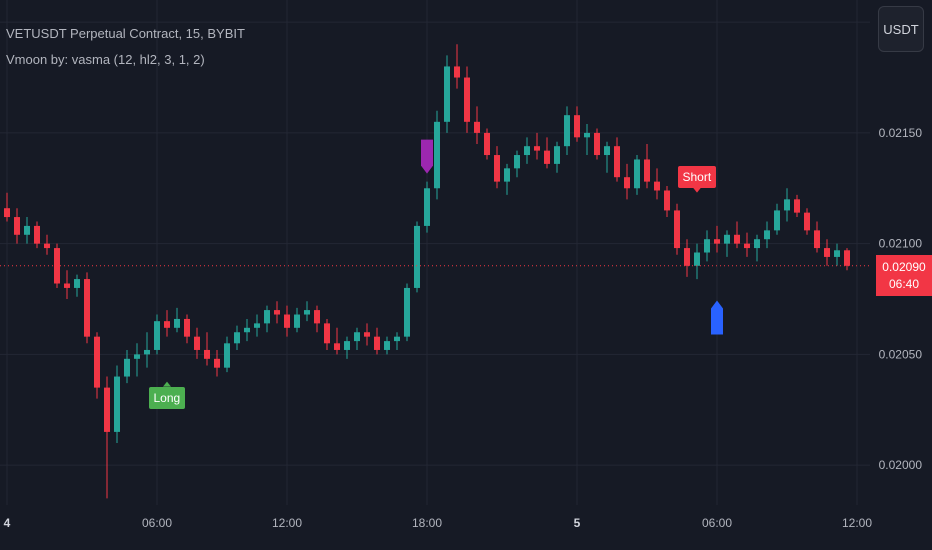  What do you see at coordinates (427, 156) in the screenshot?
I see `purple-down-marker` at bounding box center [427, 156].